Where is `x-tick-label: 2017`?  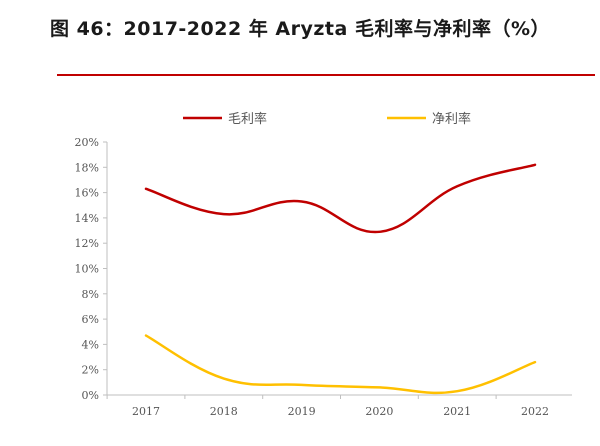 x-tick-label: 2017 is located at coordinates (146, 411).